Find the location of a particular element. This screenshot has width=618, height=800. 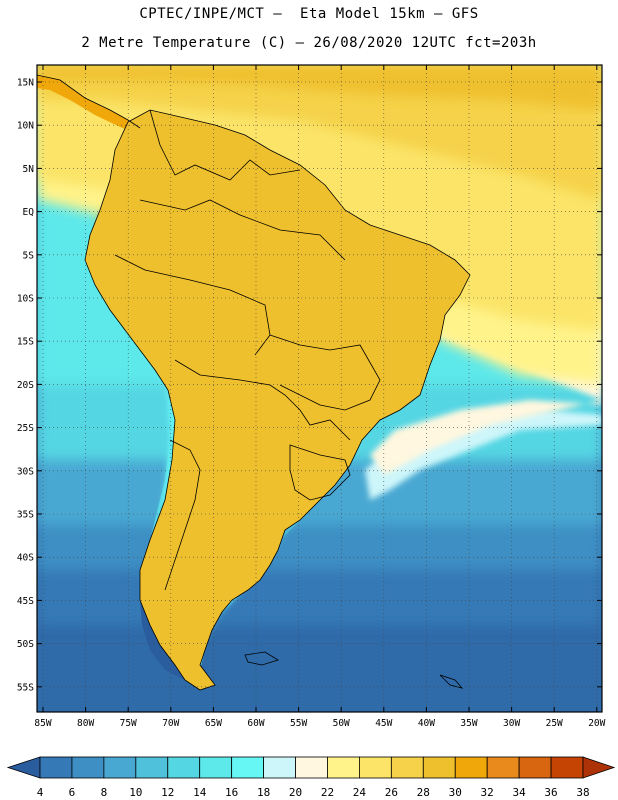

longitude-label: 20W is located at coordinates (596, 723).